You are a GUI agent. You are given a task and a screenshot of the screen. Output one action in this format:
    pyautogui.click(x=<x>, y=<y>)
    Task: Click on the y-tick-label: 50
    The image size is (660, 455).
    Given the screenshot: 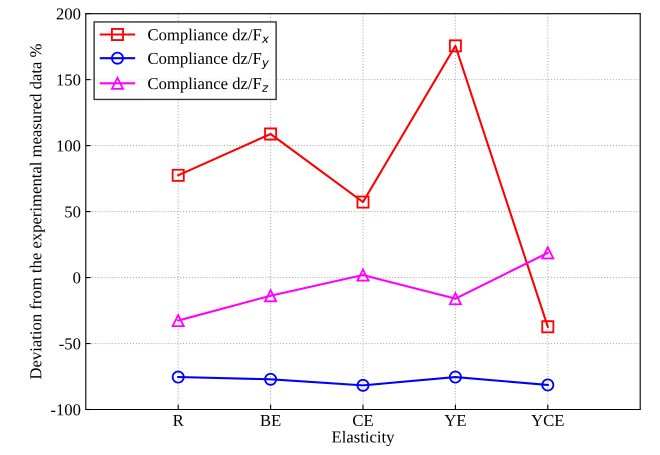 What is the action you would take?
    pyautogui.click(x=72, y=212)
    